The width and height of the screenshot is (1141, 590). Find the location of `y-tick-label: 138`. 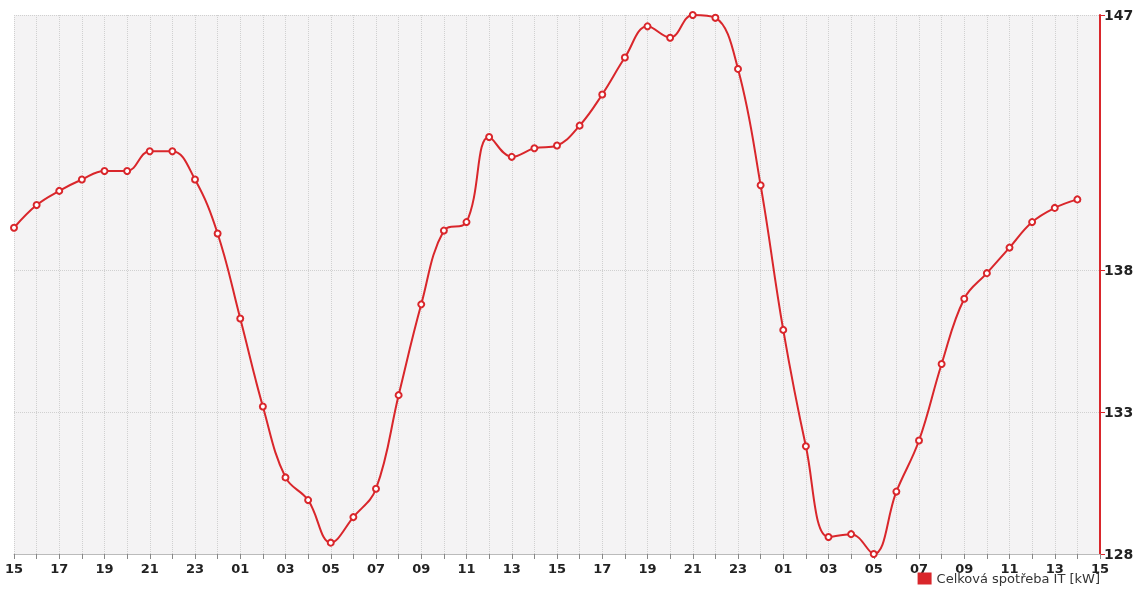

y-tick-label: 138 is located at coordinates (1119, 270).